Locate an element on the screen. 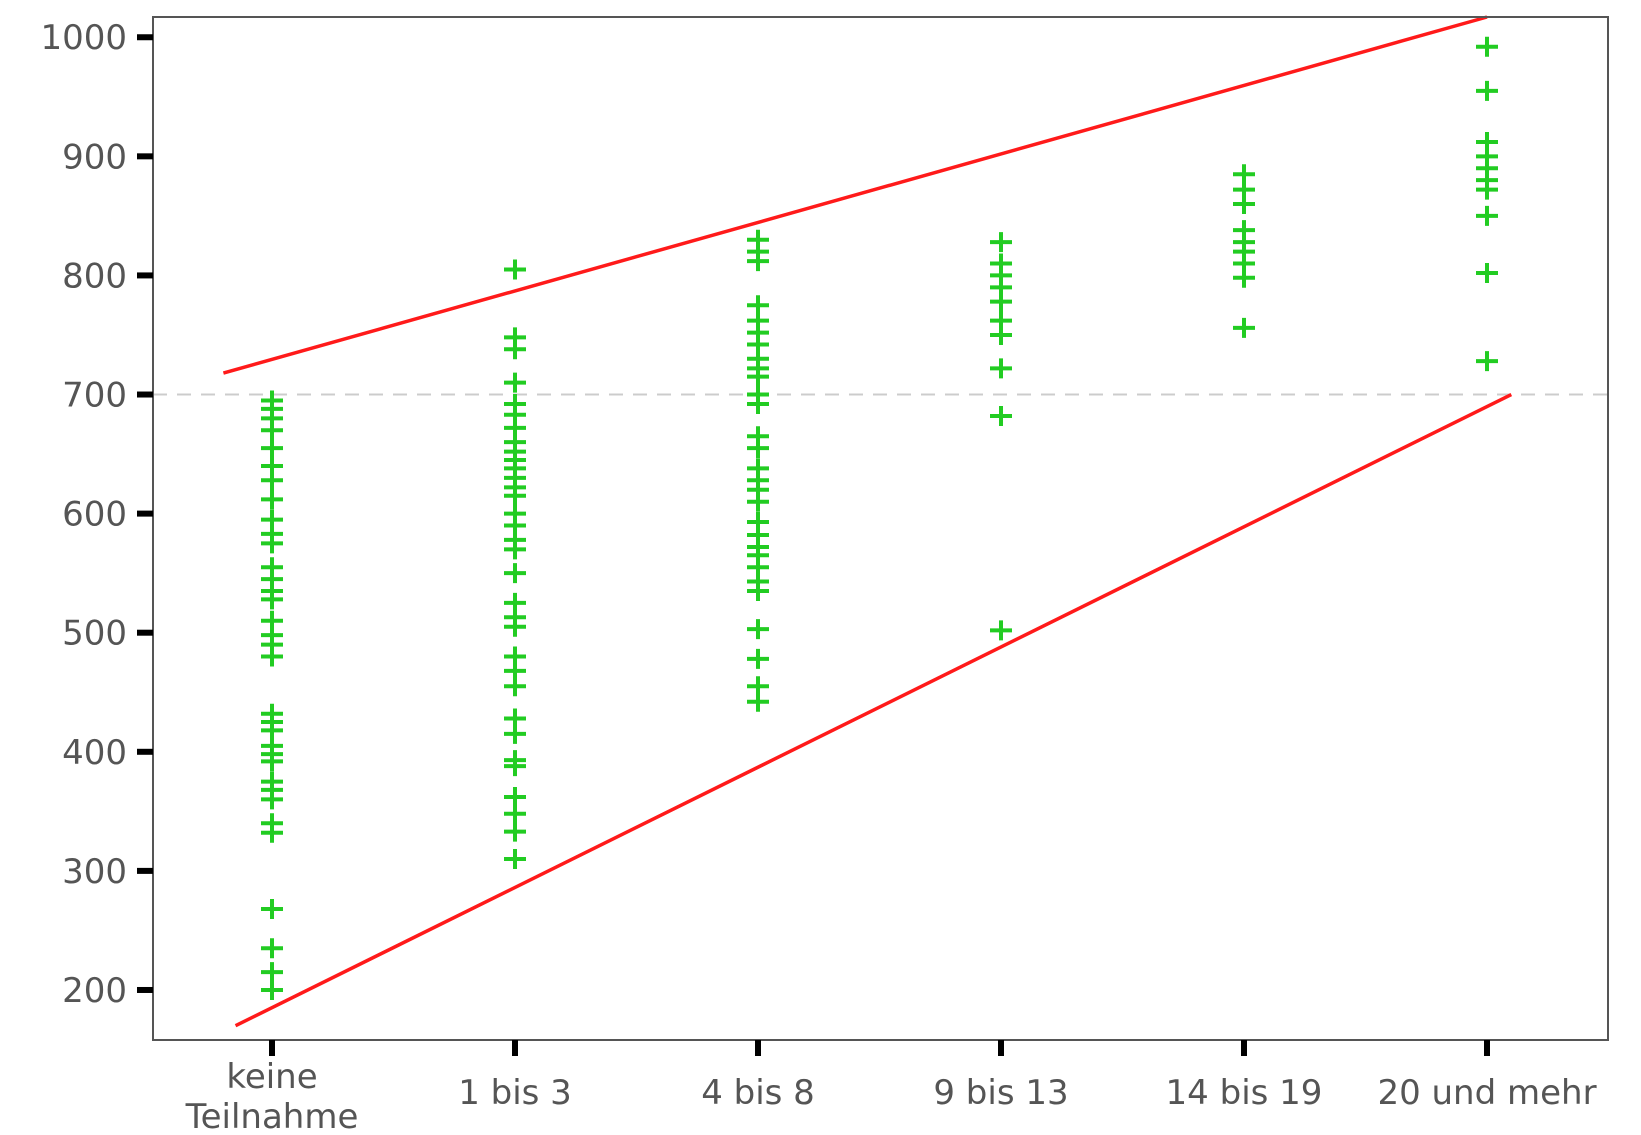 This screenshot has width=1641, height=1135. y-tick-label: 200 is located at coordinates (94, 991).